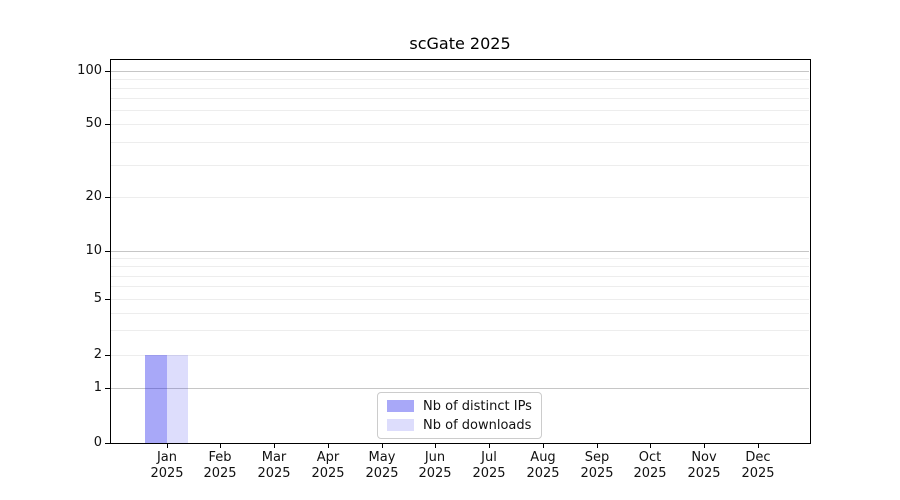  I want to click on x-tick-label: Aug 2025, so click(543, 465).